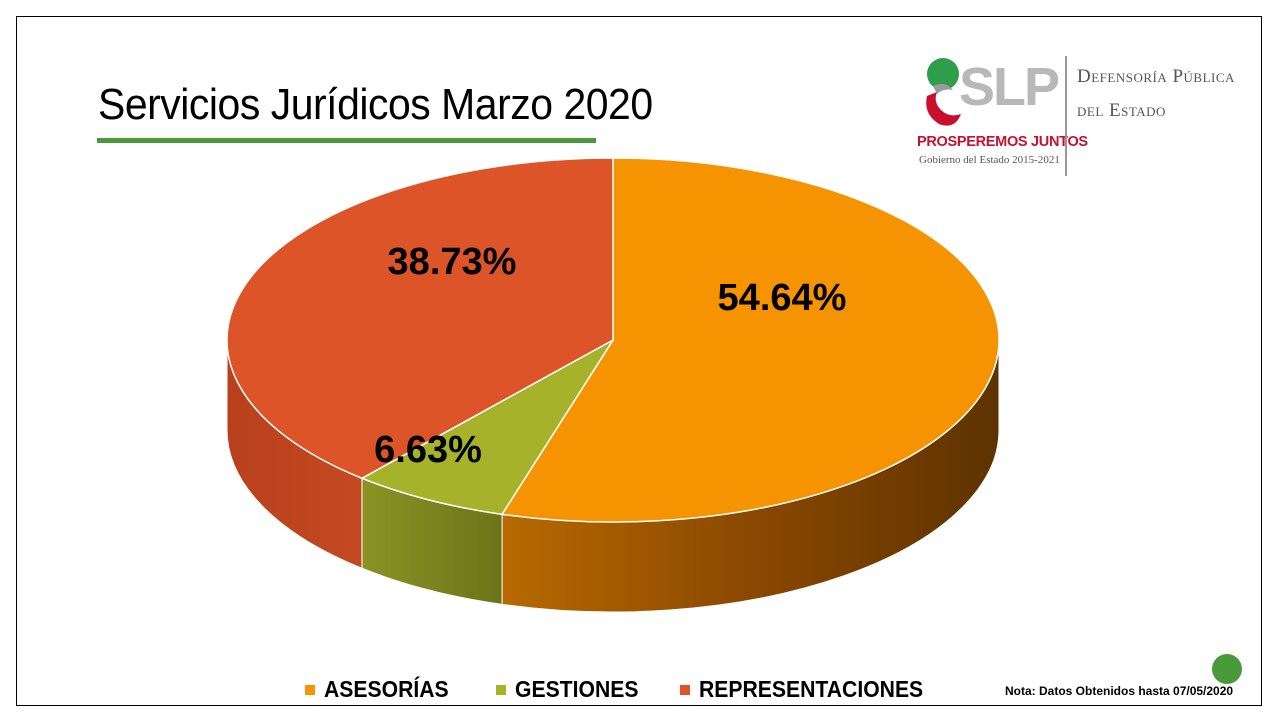 This screenshot has height=720, width=1280. What do you see at coordinates (989, 160) in the screenshot?
I see `government-period: Gobierno del Estado 2015-2021` at bounding box center [989, 160].